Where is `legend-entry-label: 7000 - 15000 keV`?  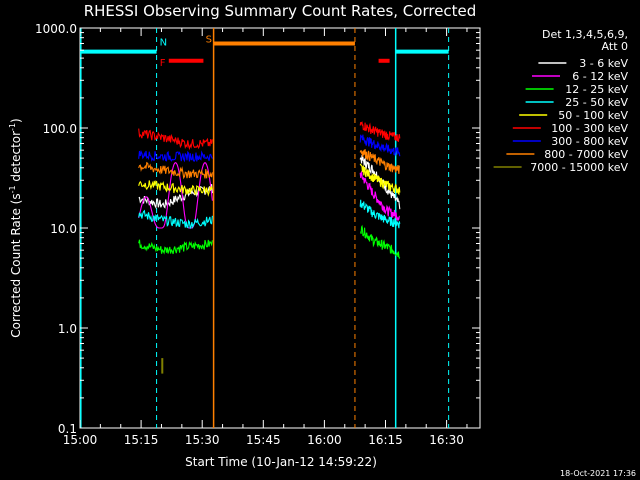
legend-entry-label: 7000 - 15000 keV is located at coordinates (579, 167).